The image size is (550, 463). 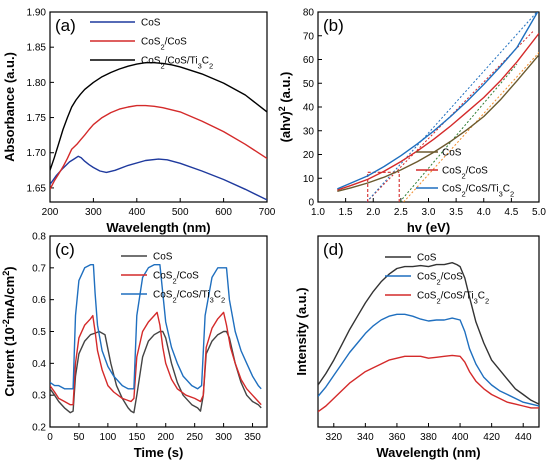 I want to click on y-tick-label: 60, so click(x=309, y=60).